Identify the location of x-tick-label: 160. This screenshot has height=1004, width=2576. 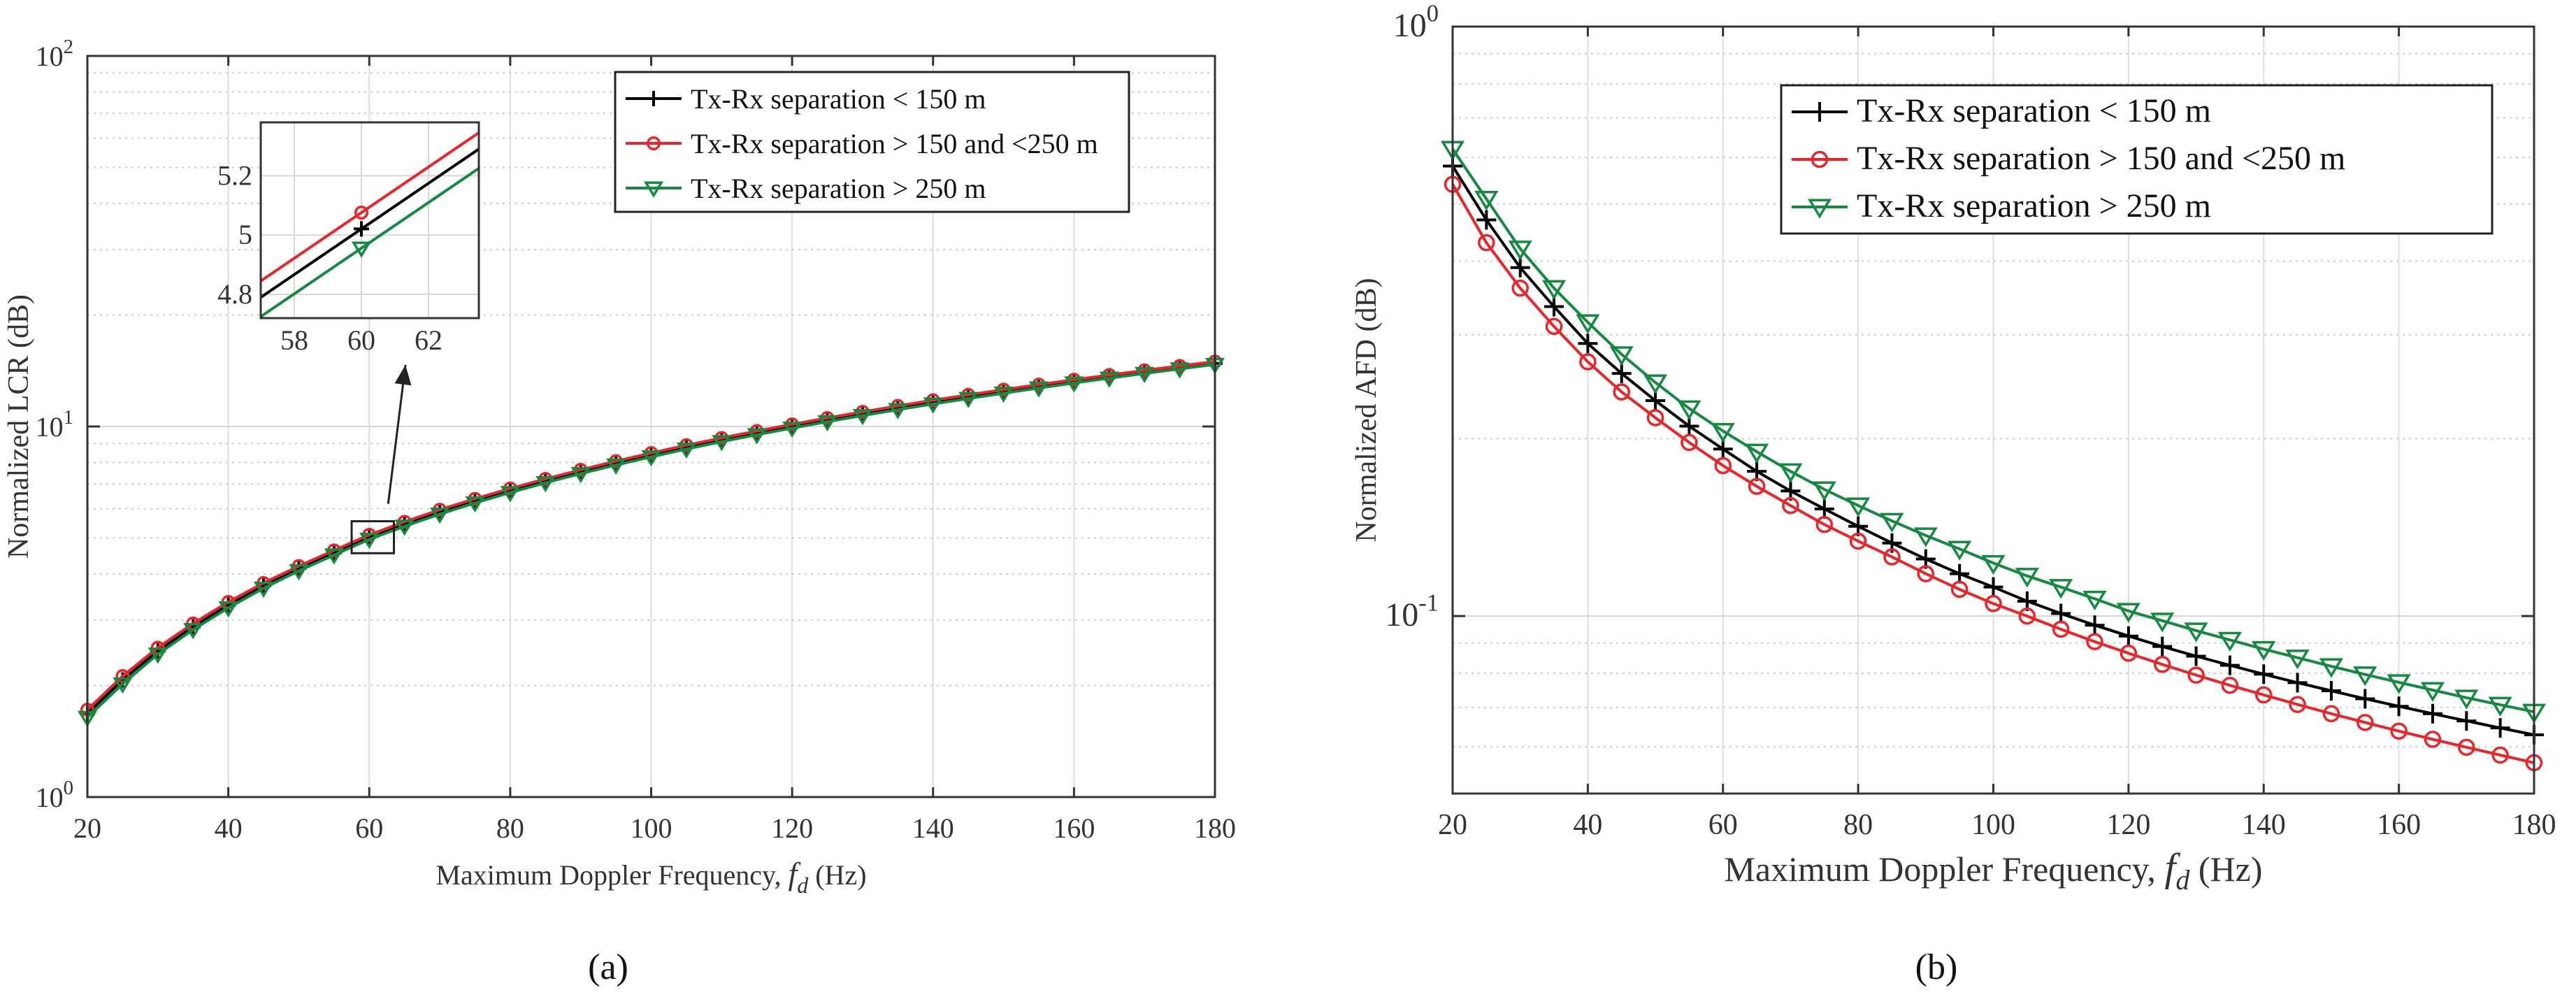
(1074, 828).